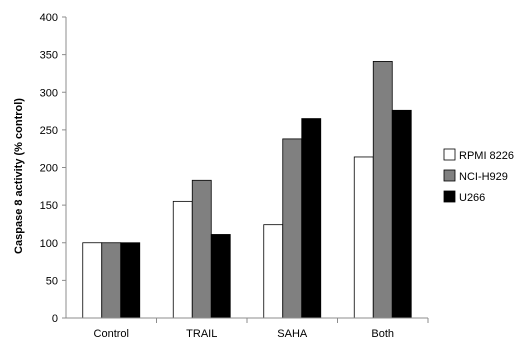 This screenshot has height=349, width=525. Describe the element at coordinates (201, 334) in the screenshot. I see `x-tick-label: TRAIL` at that location.